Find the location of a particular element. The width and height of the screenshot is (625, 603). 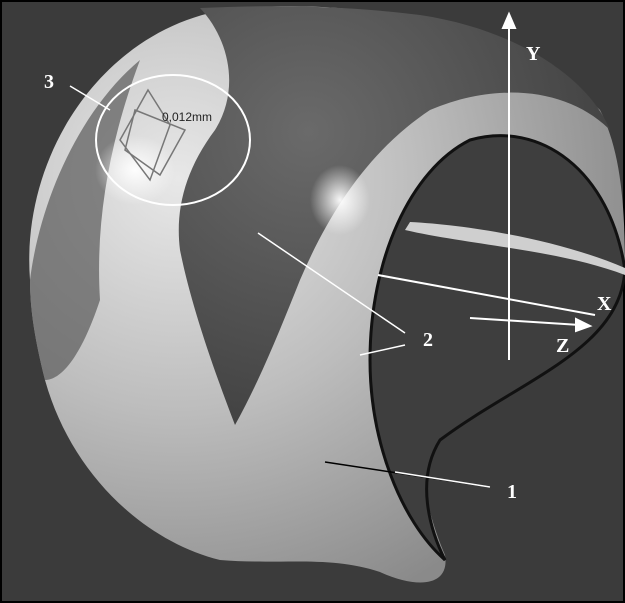

deviation-patch is located at coordinates (85, 220).